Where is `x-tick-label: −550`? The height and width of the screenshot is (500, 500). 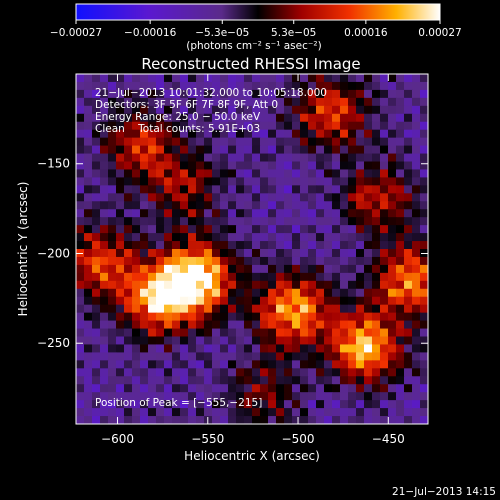
x-tick-label: −550 is located at coordinates (207, 439).